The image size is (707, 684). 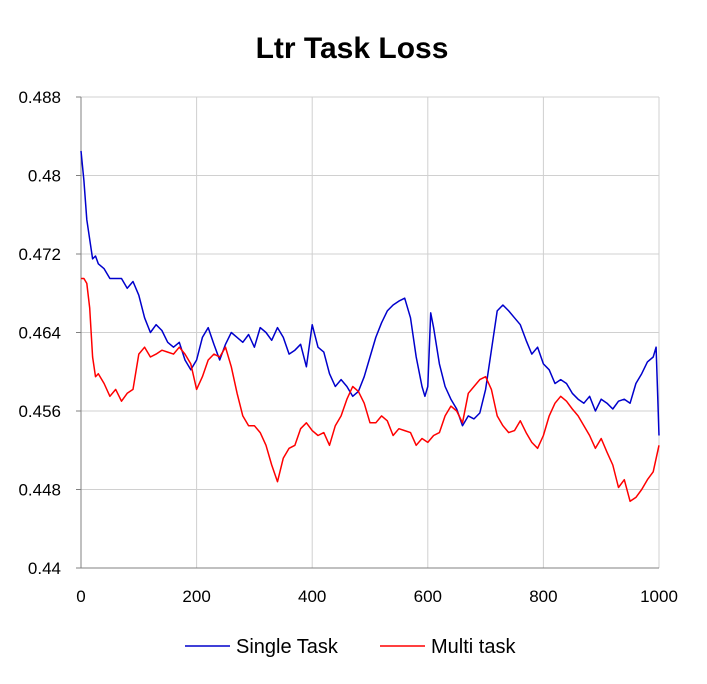 What do you see at coordinates (39, 254) in the screenshot?
I see `y-tick-label: 0.472` at bounding box center [39, 254].